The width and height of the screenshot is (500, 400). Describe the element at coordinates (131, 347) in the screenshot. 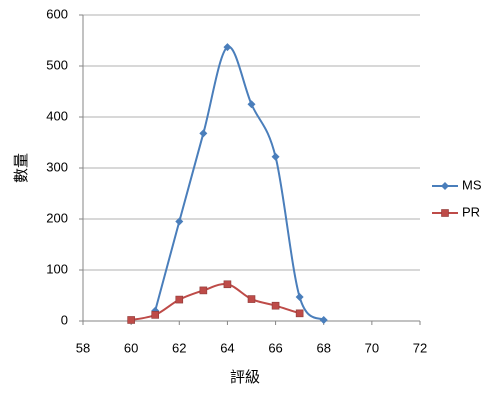

I see `x-tick-label: 60` at that location.